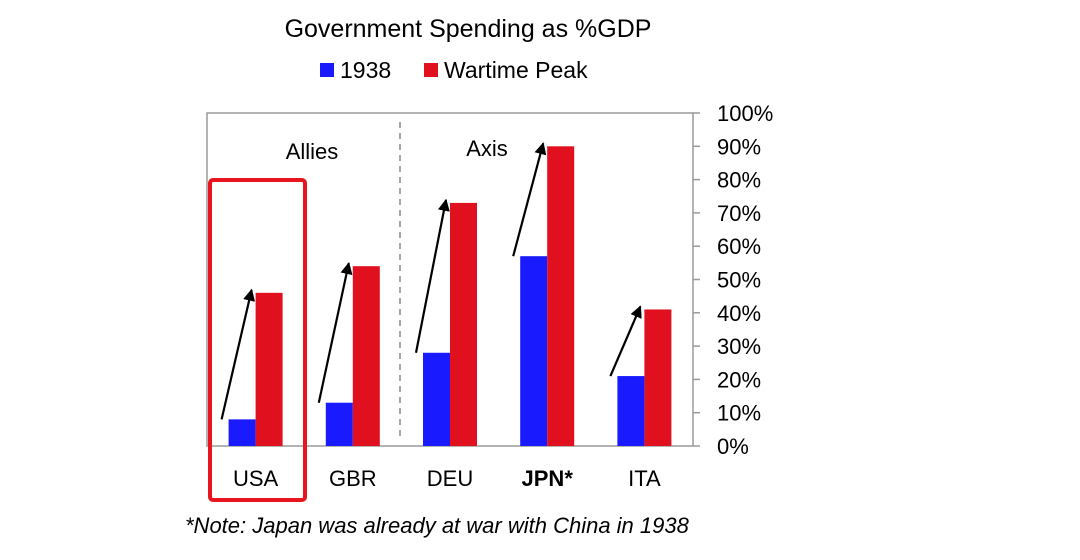 This screenshot has height=560, width=1080. I want to click on group-label-allies: Allies, so click(312, 151).